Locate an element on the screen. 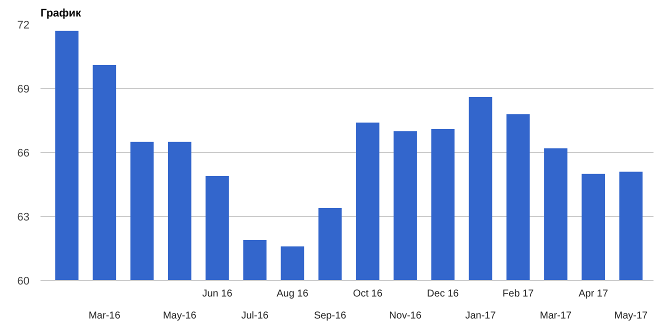 The image size is (663, 324). x-tick-label: Jan-17 is located at coordinates (480, 316).